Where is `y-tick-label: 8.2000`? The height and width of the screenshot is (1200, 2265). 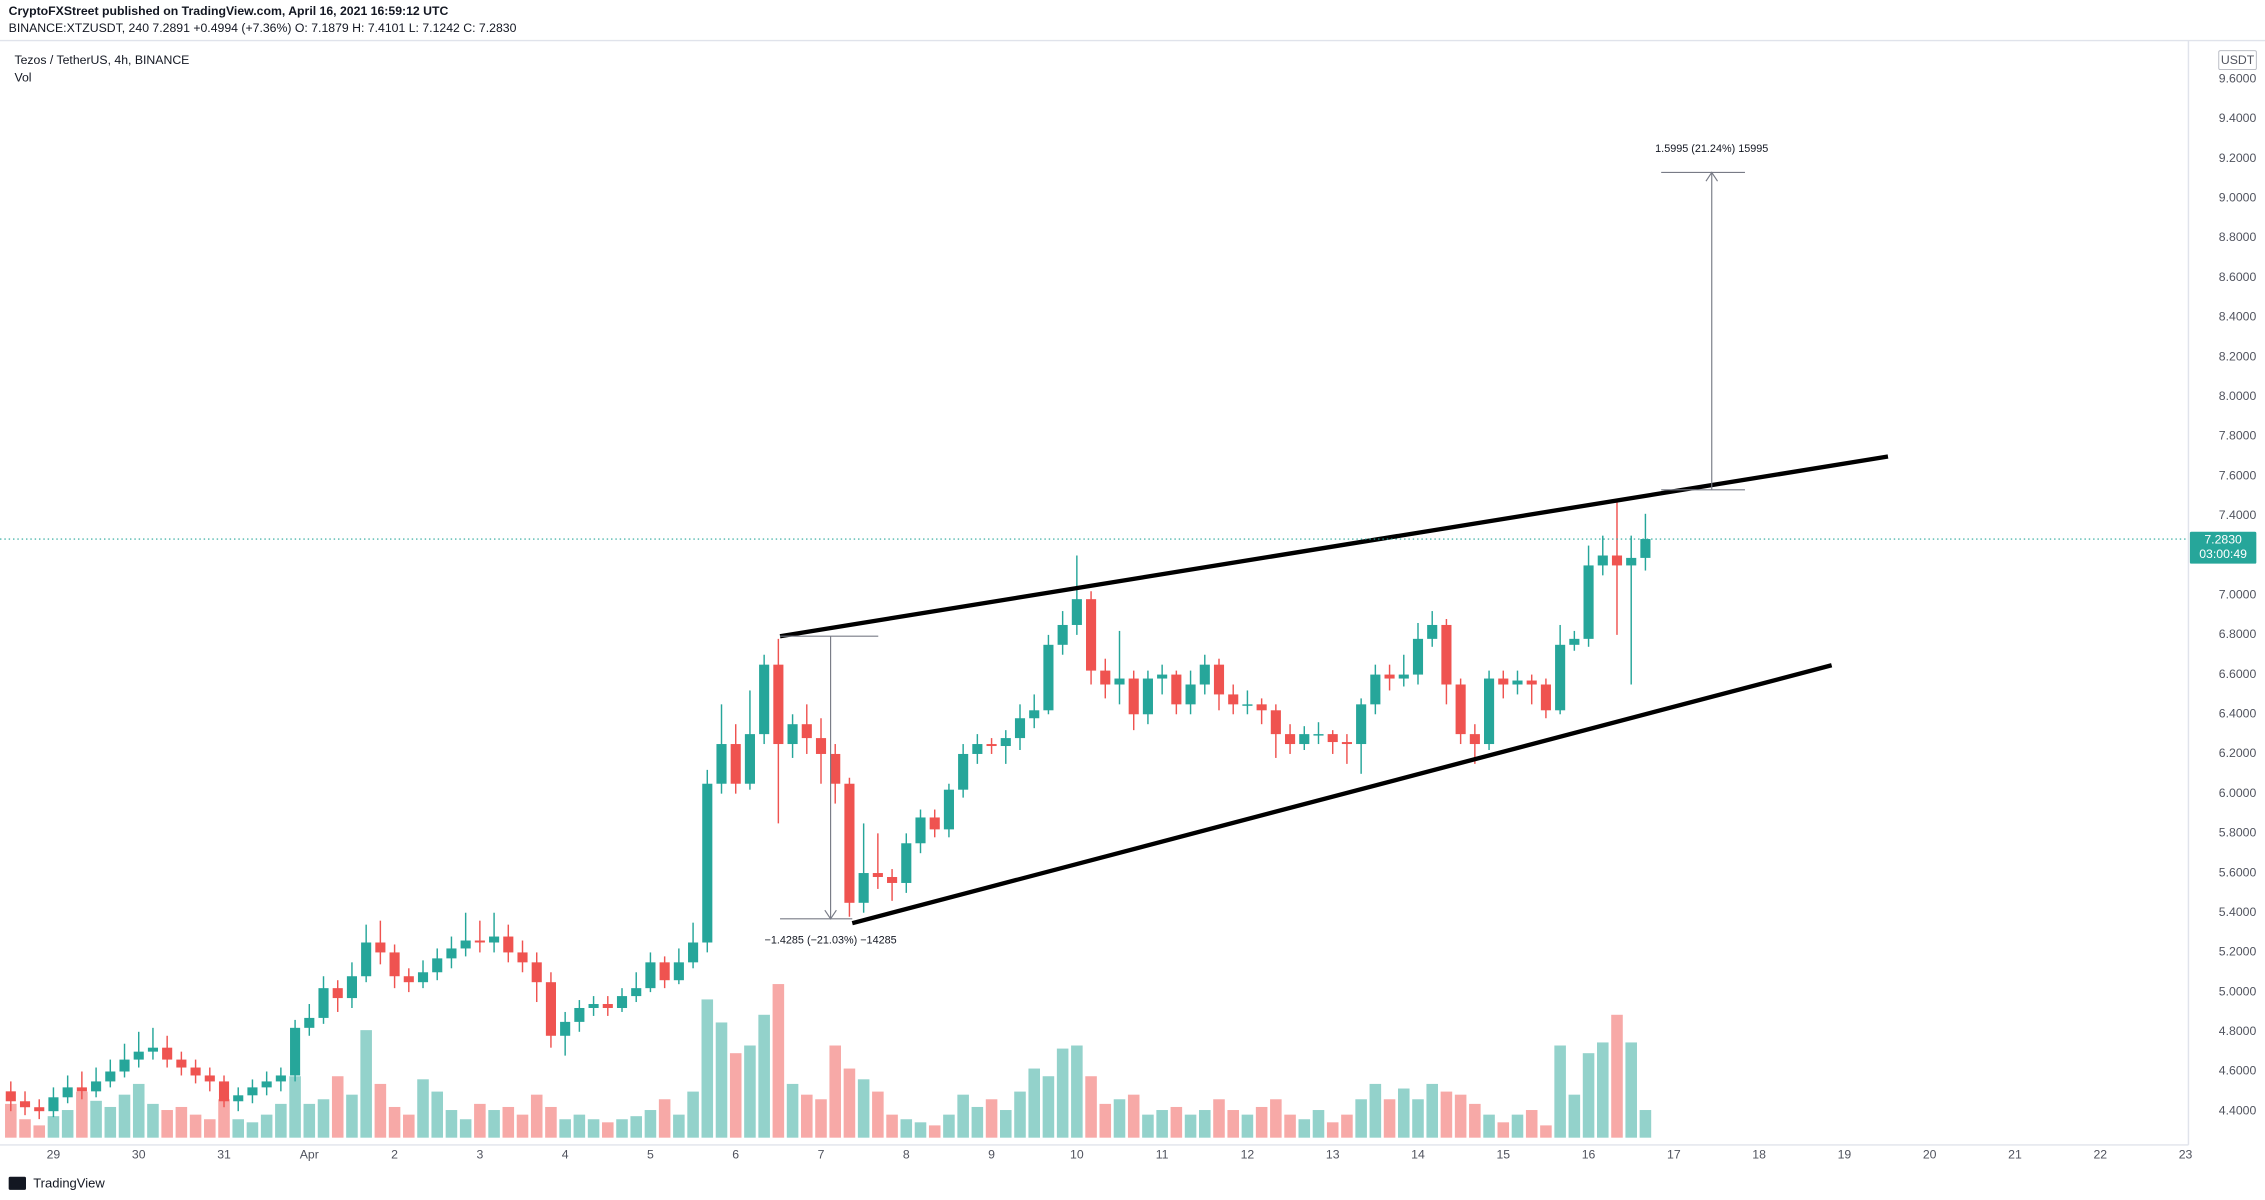
y-tick-label: 8.2000 is located at coordinates (2238, 356).